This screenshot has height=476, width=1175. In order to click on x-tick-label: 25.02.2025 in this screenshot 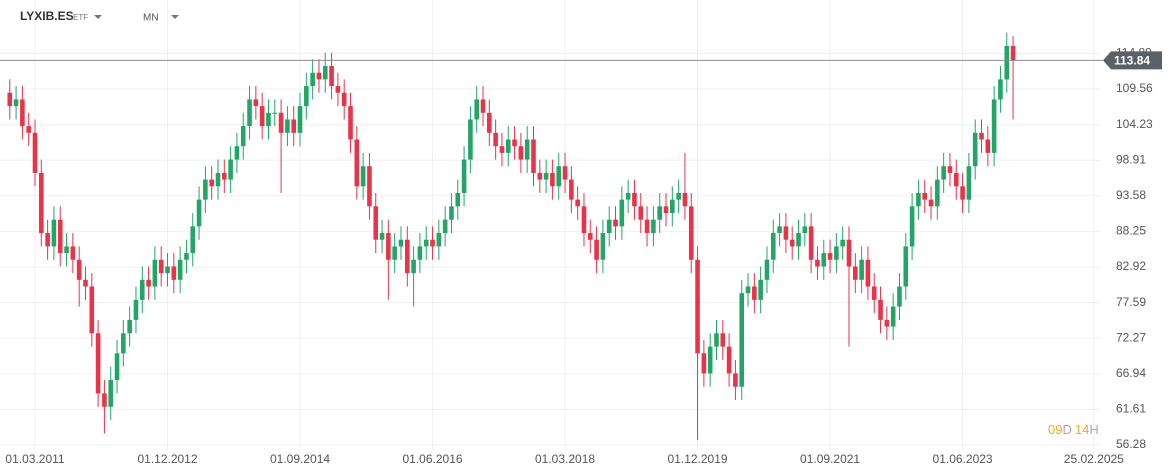, I will do `click(1094, 459)`.